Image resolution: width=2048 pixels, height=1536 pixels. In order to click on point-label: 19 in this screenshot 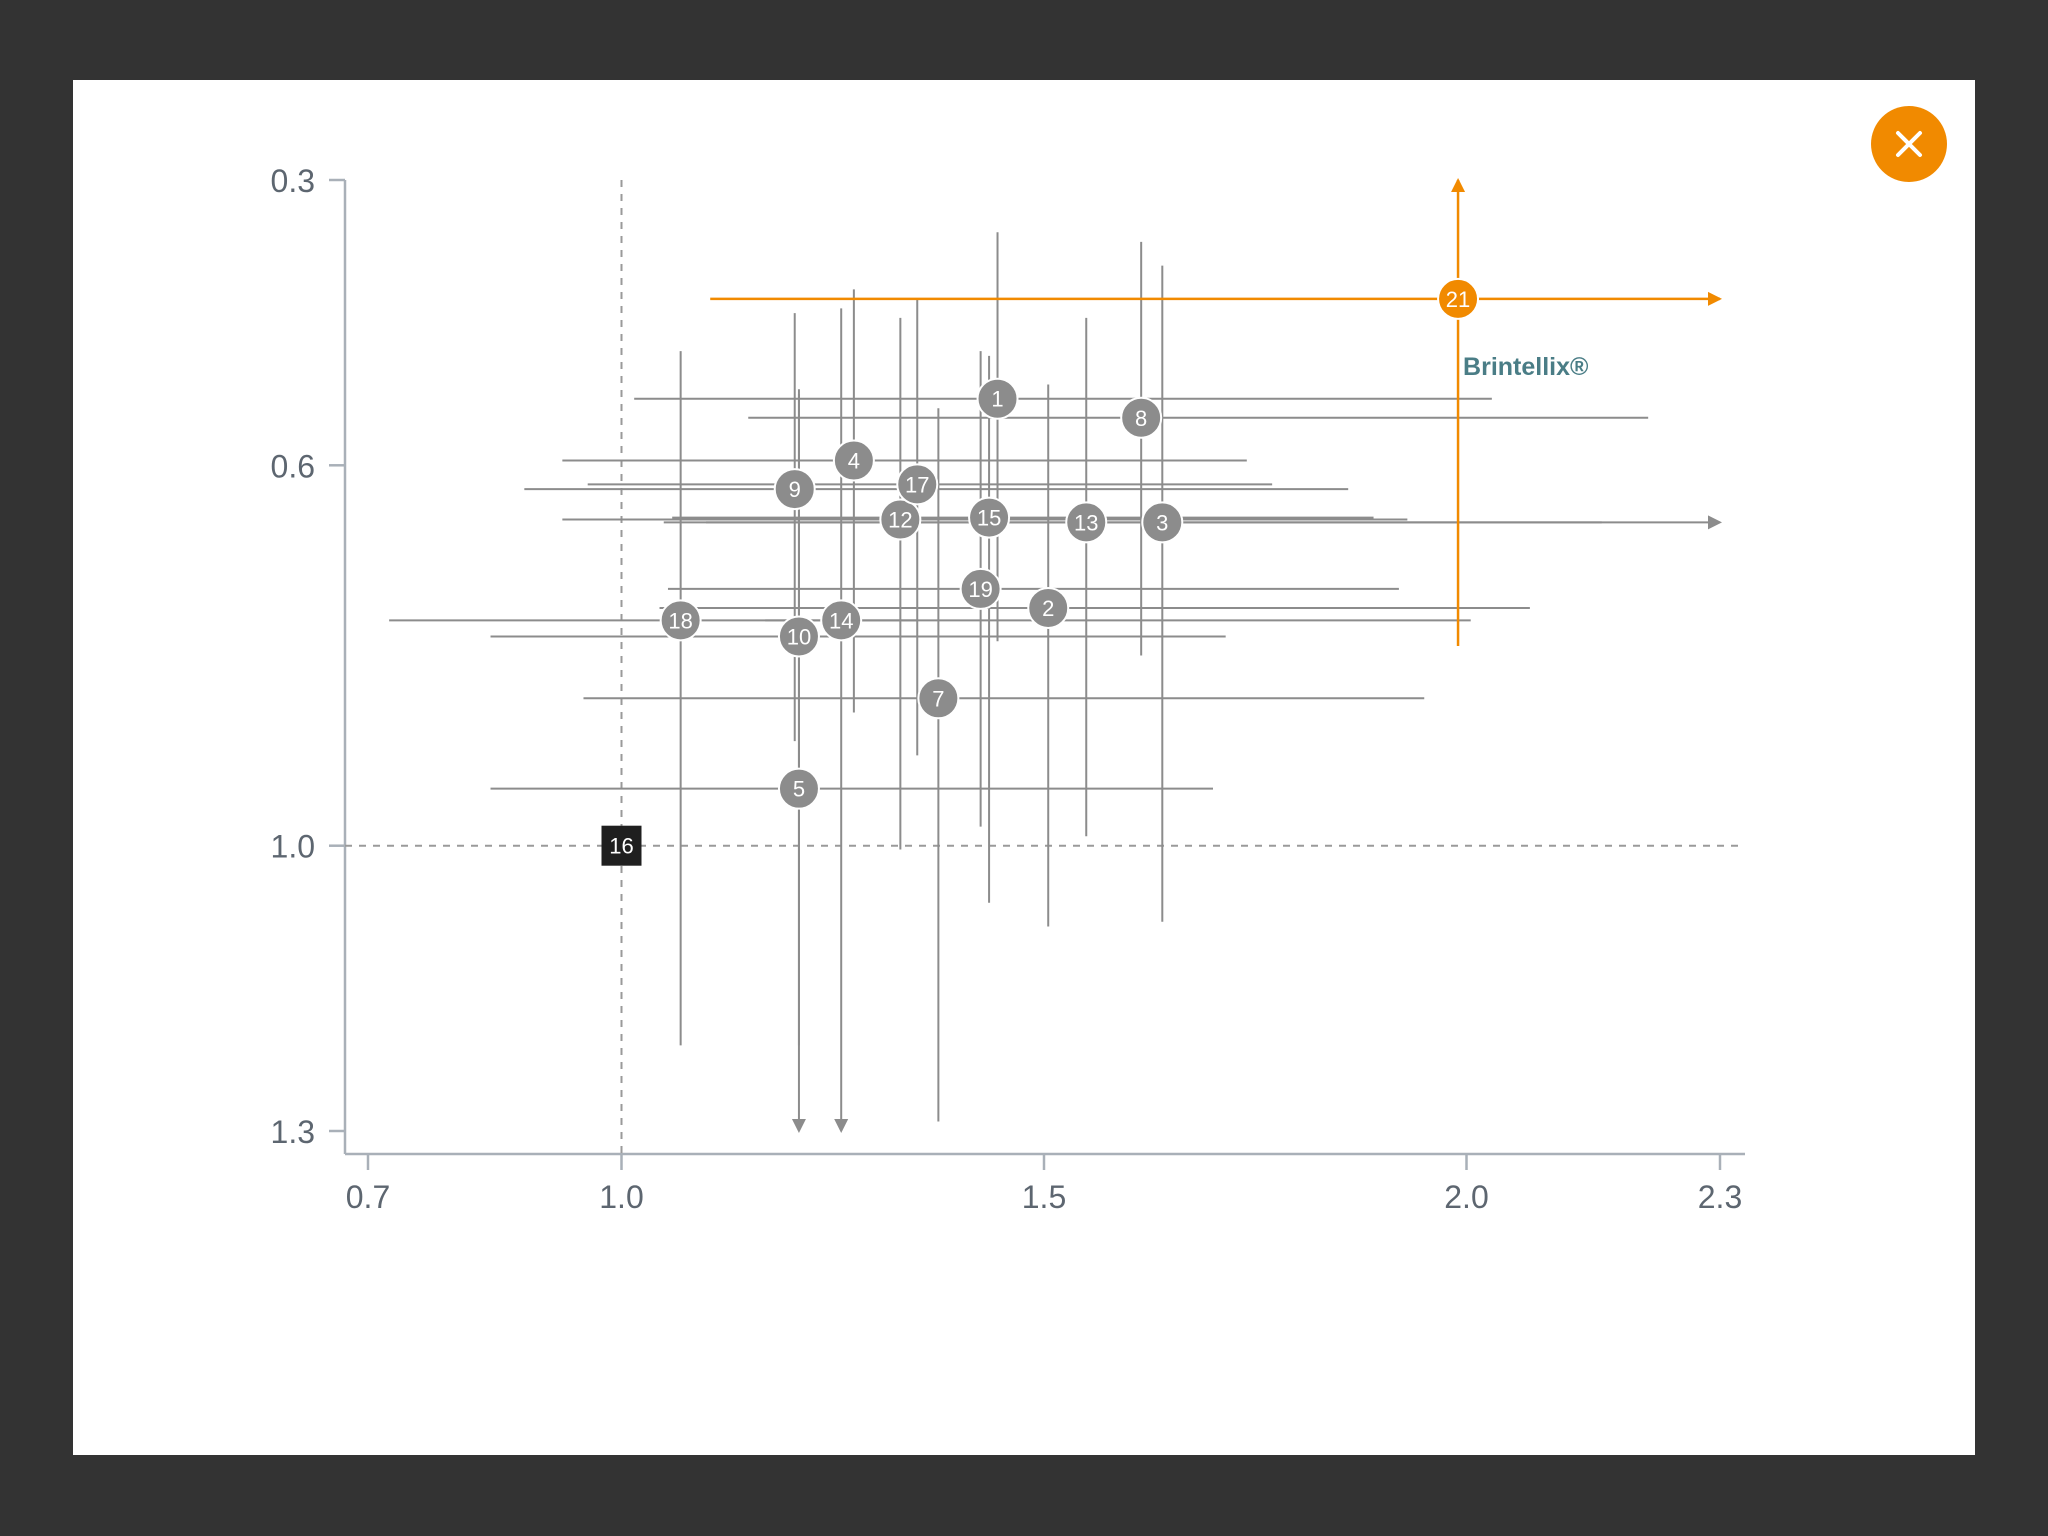, I will do `click(980, 589)`.